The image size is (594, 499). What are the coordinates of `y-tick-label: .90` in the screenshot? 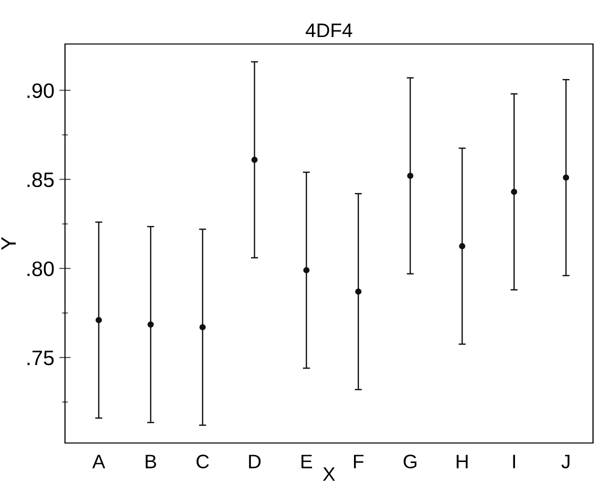 It's located at (41, 90).